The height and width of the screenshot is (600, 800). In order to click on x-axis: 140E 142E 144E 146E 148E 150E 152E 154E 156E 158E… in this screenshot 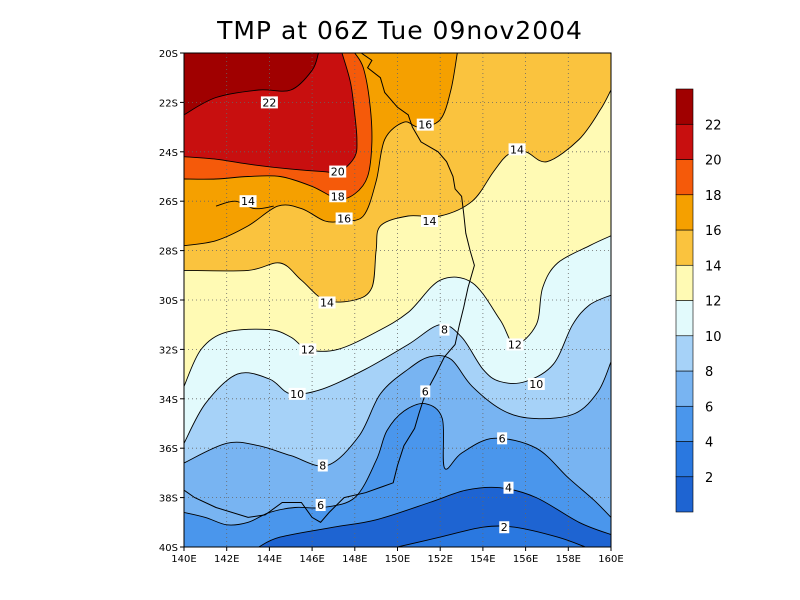, I will do `click(397, 556)`.